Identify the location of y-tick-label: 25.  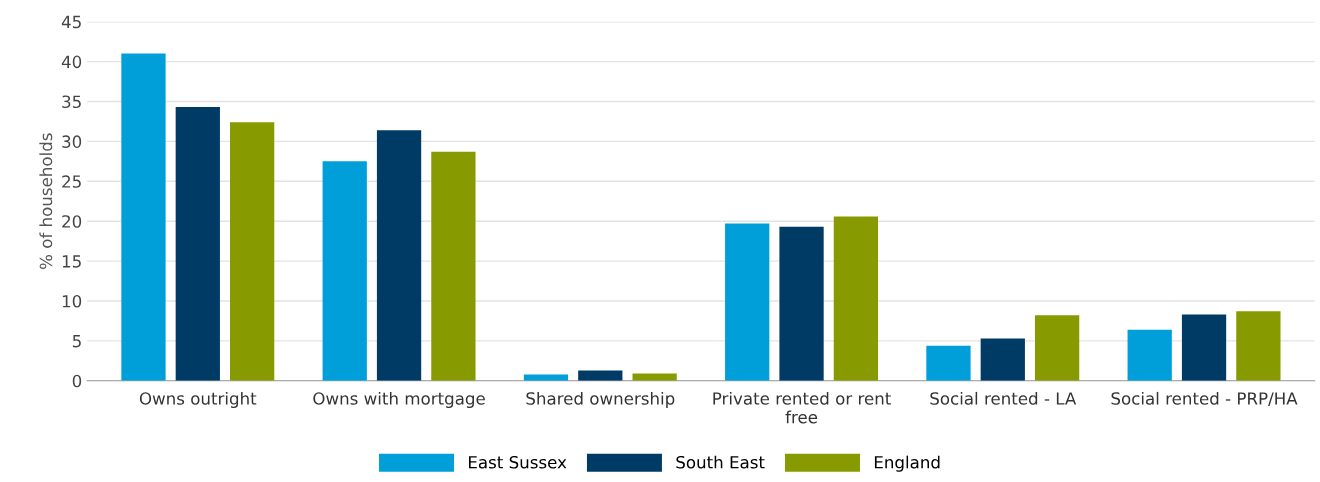
(71, 181).